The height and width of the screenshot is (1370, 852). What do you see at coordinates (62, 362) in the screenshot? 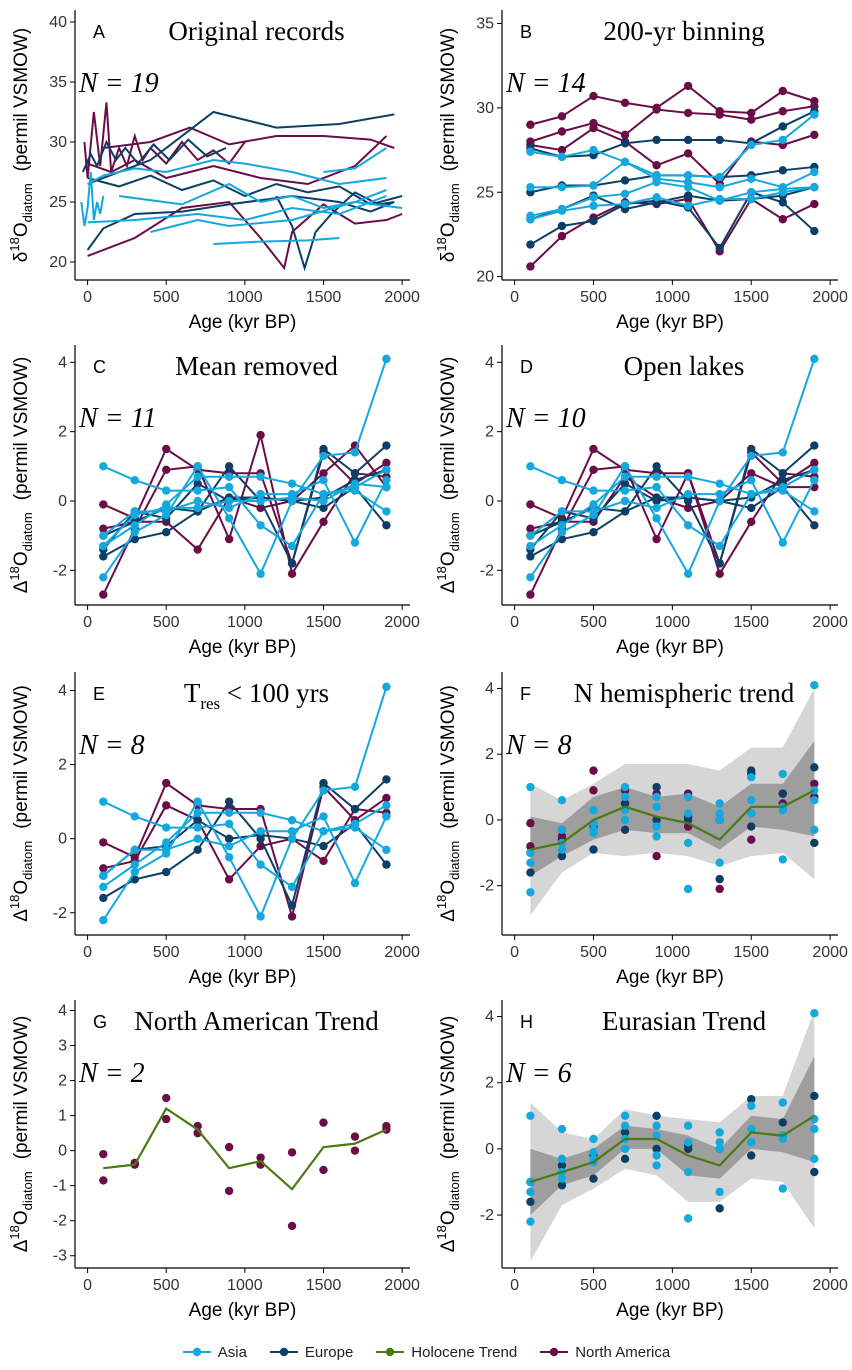
I see `y-tick-label: 4` at bounding box center [62, 362].